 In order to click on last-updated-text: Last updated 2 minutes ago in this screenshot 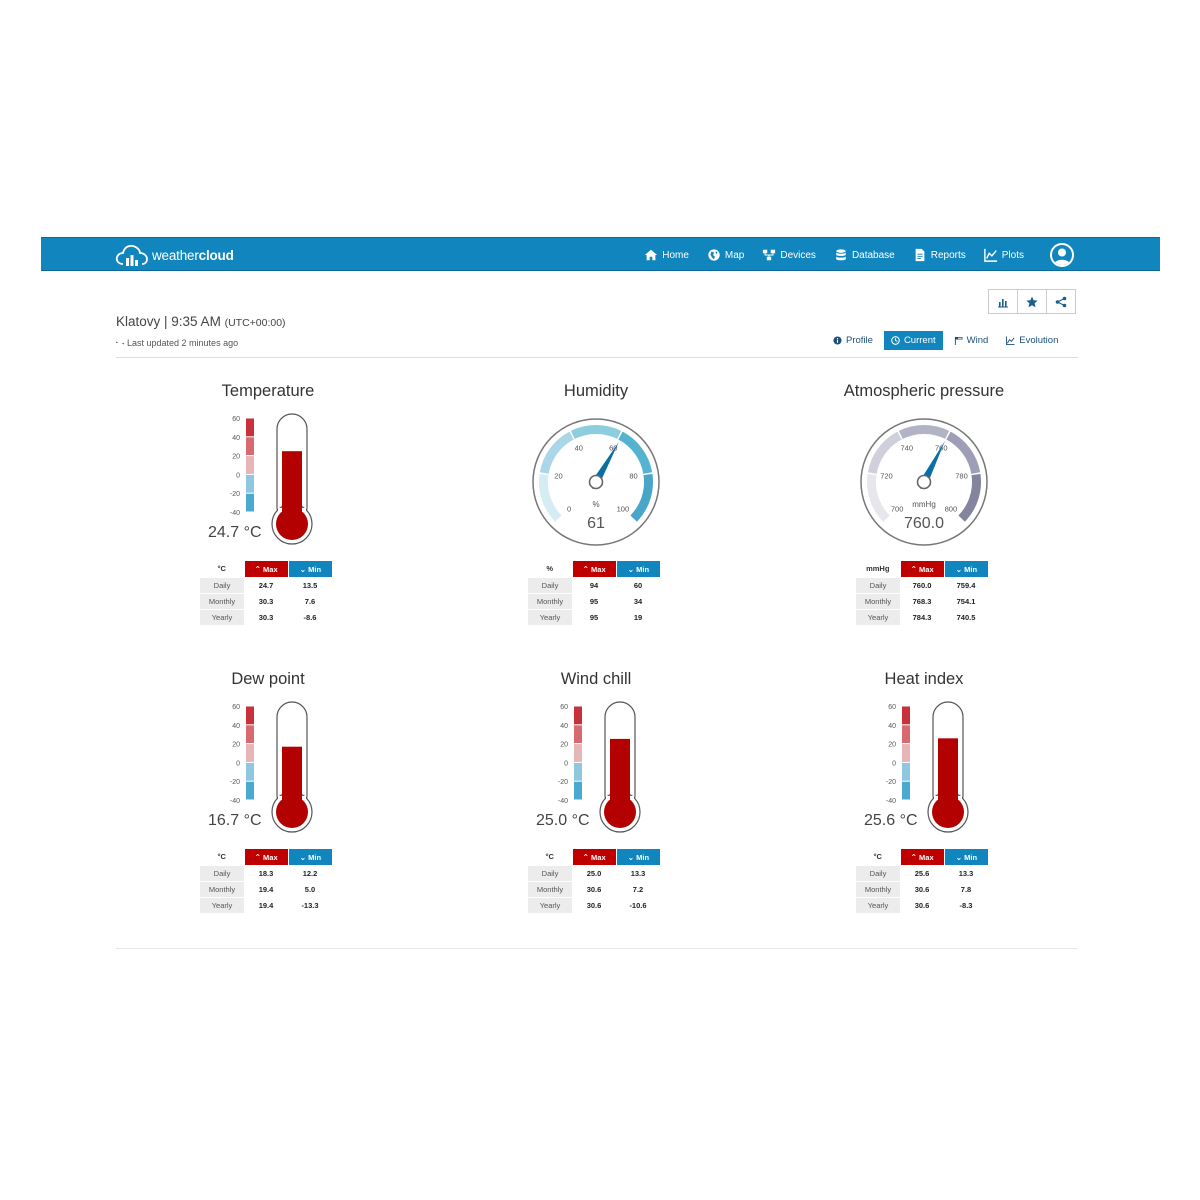, I will do `click(183, 343)`.